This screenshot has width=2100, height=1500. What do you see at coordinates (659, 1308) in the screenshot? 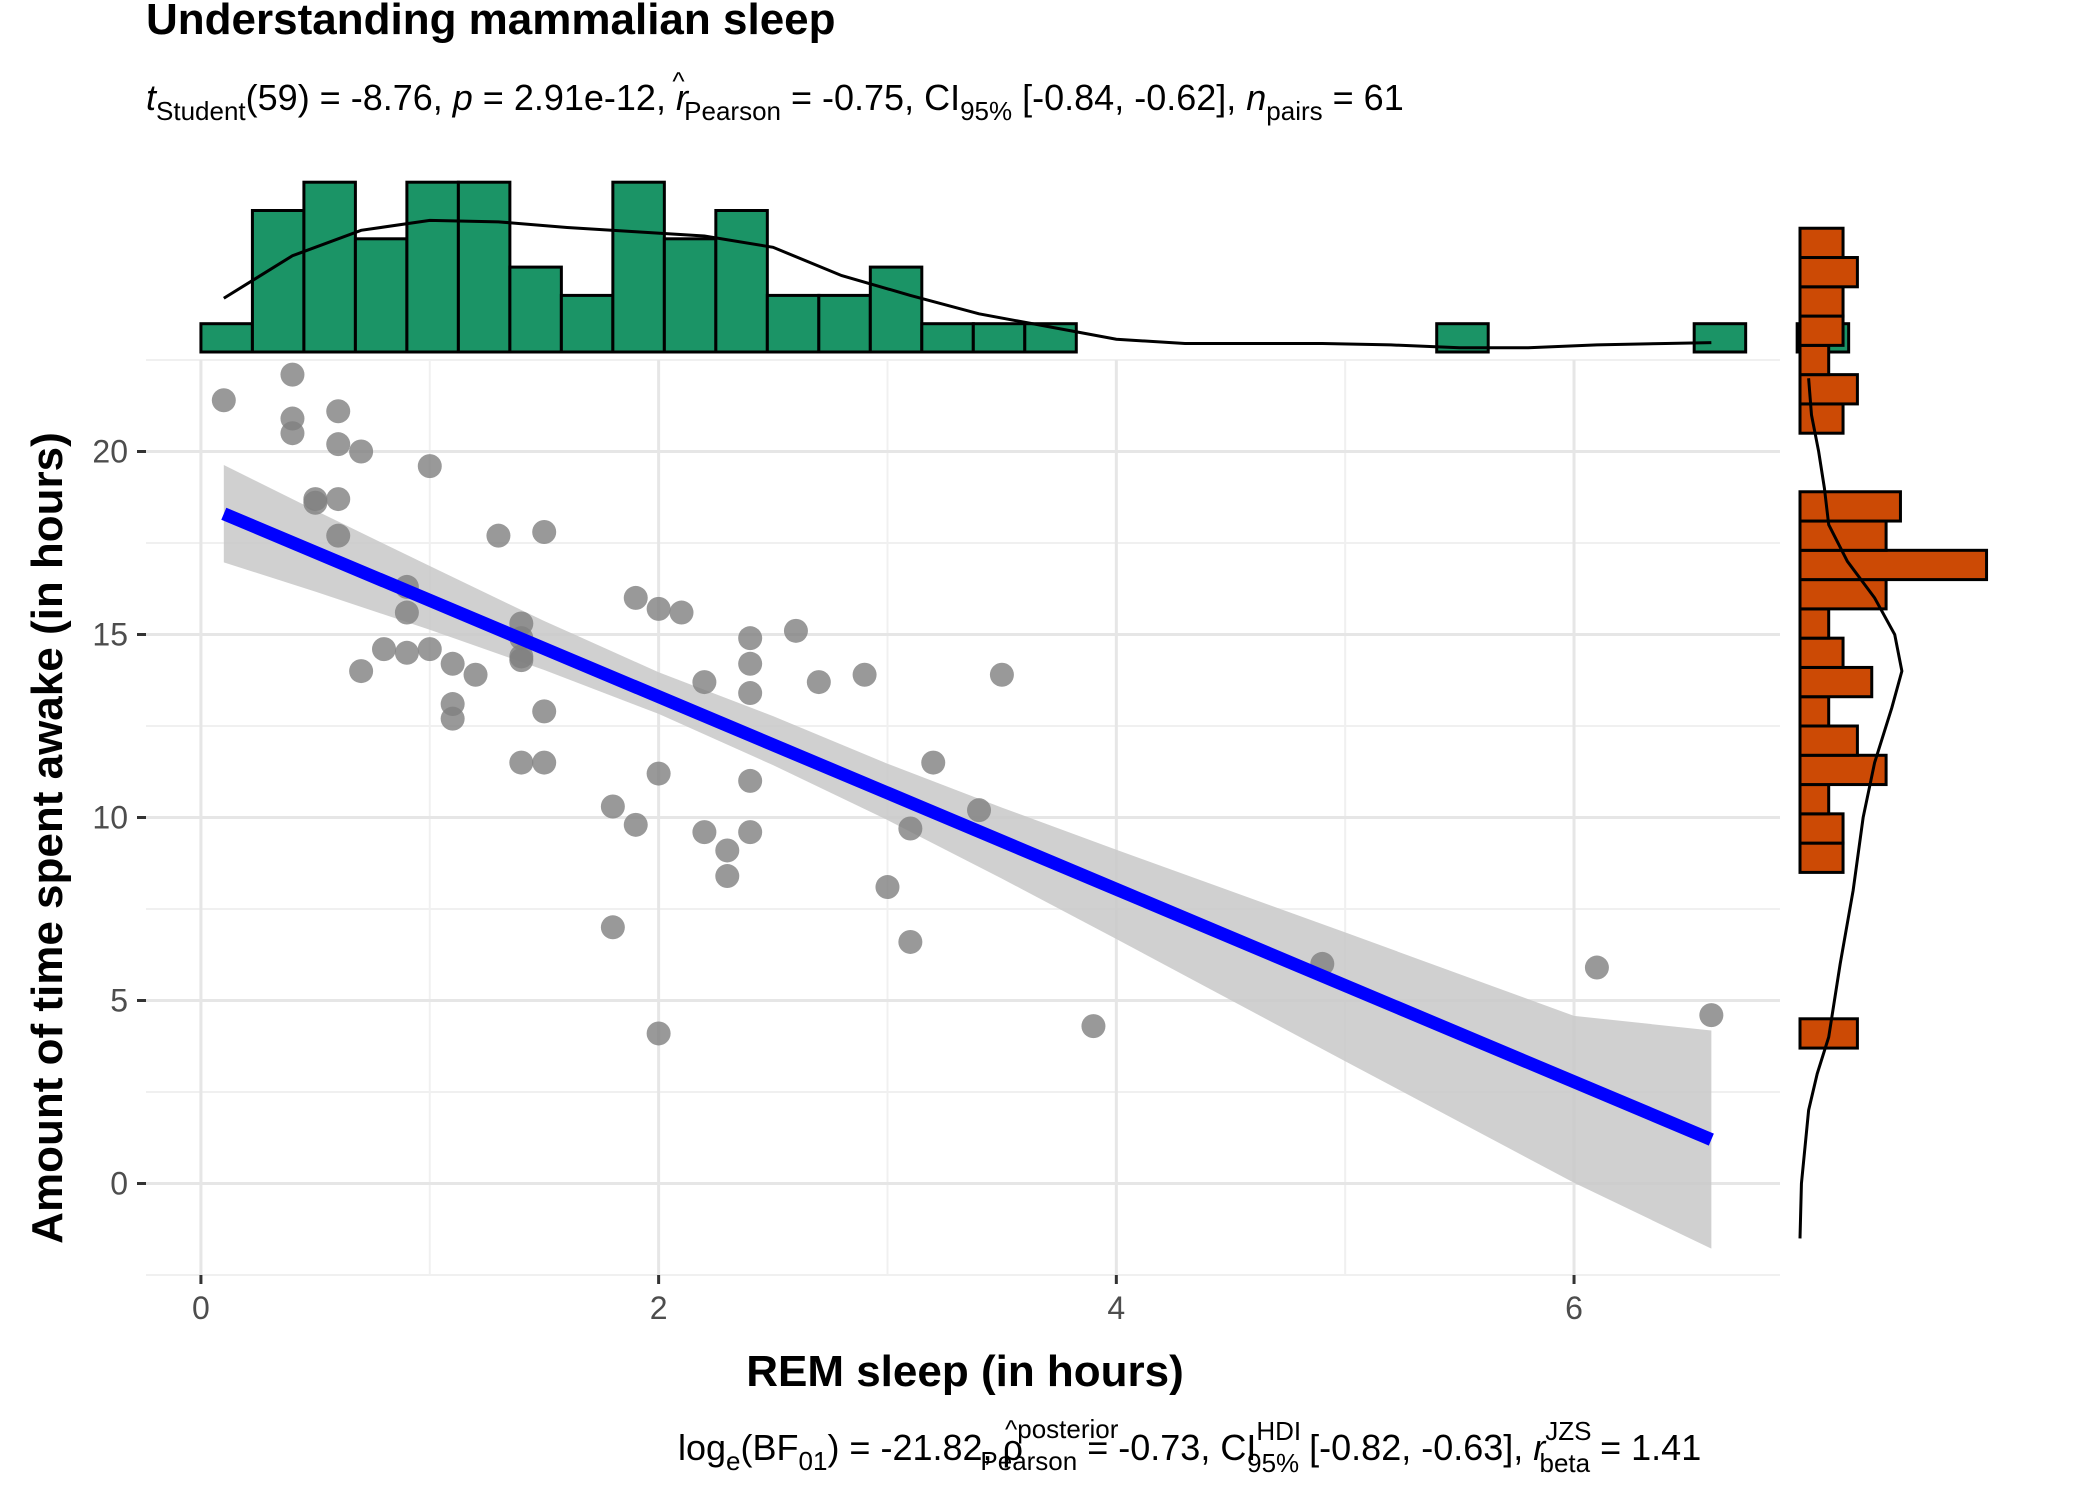
I see `x-tick-label: 2` at bounding box center [659, 1308].